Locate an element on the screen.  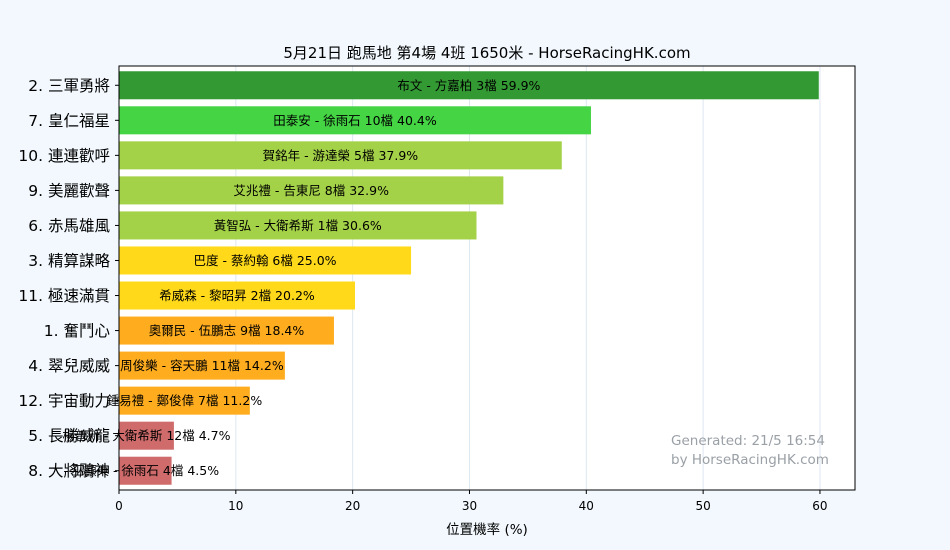
bar-label: 賀銘年 - 游達榮 5檔 37.9% is located at coordinates (341, 155).